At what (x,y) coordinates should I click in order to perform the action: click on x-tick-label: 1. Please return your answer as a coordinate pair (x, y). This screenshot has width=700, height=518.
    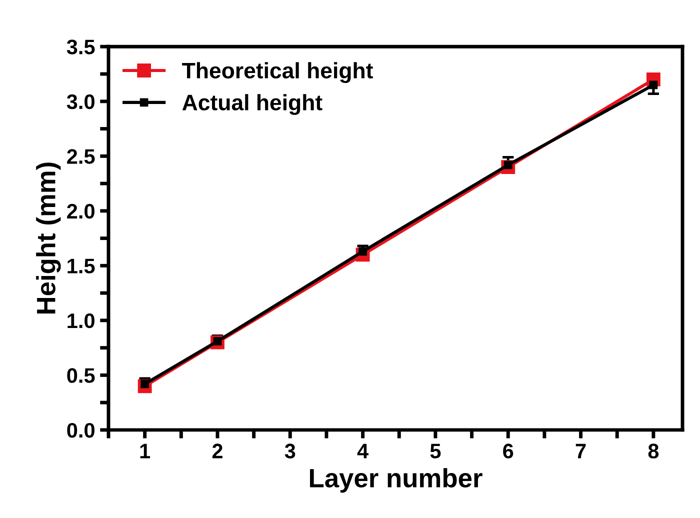
    Looking at the image, I should click on (145, 451).